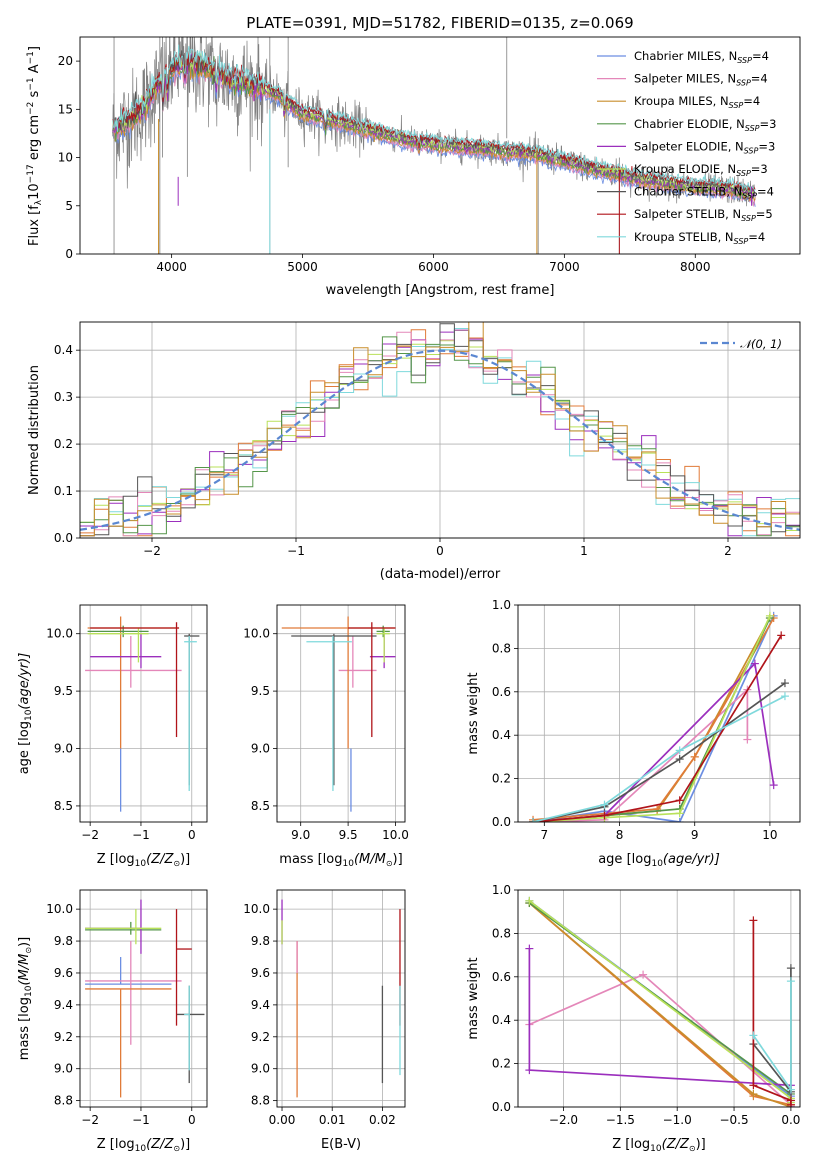  What do you see at coordinates (300, 835) in the screenshot?
I see `age-vs-mass-xtick-label: 9.0` at bounding box center [300, 835].